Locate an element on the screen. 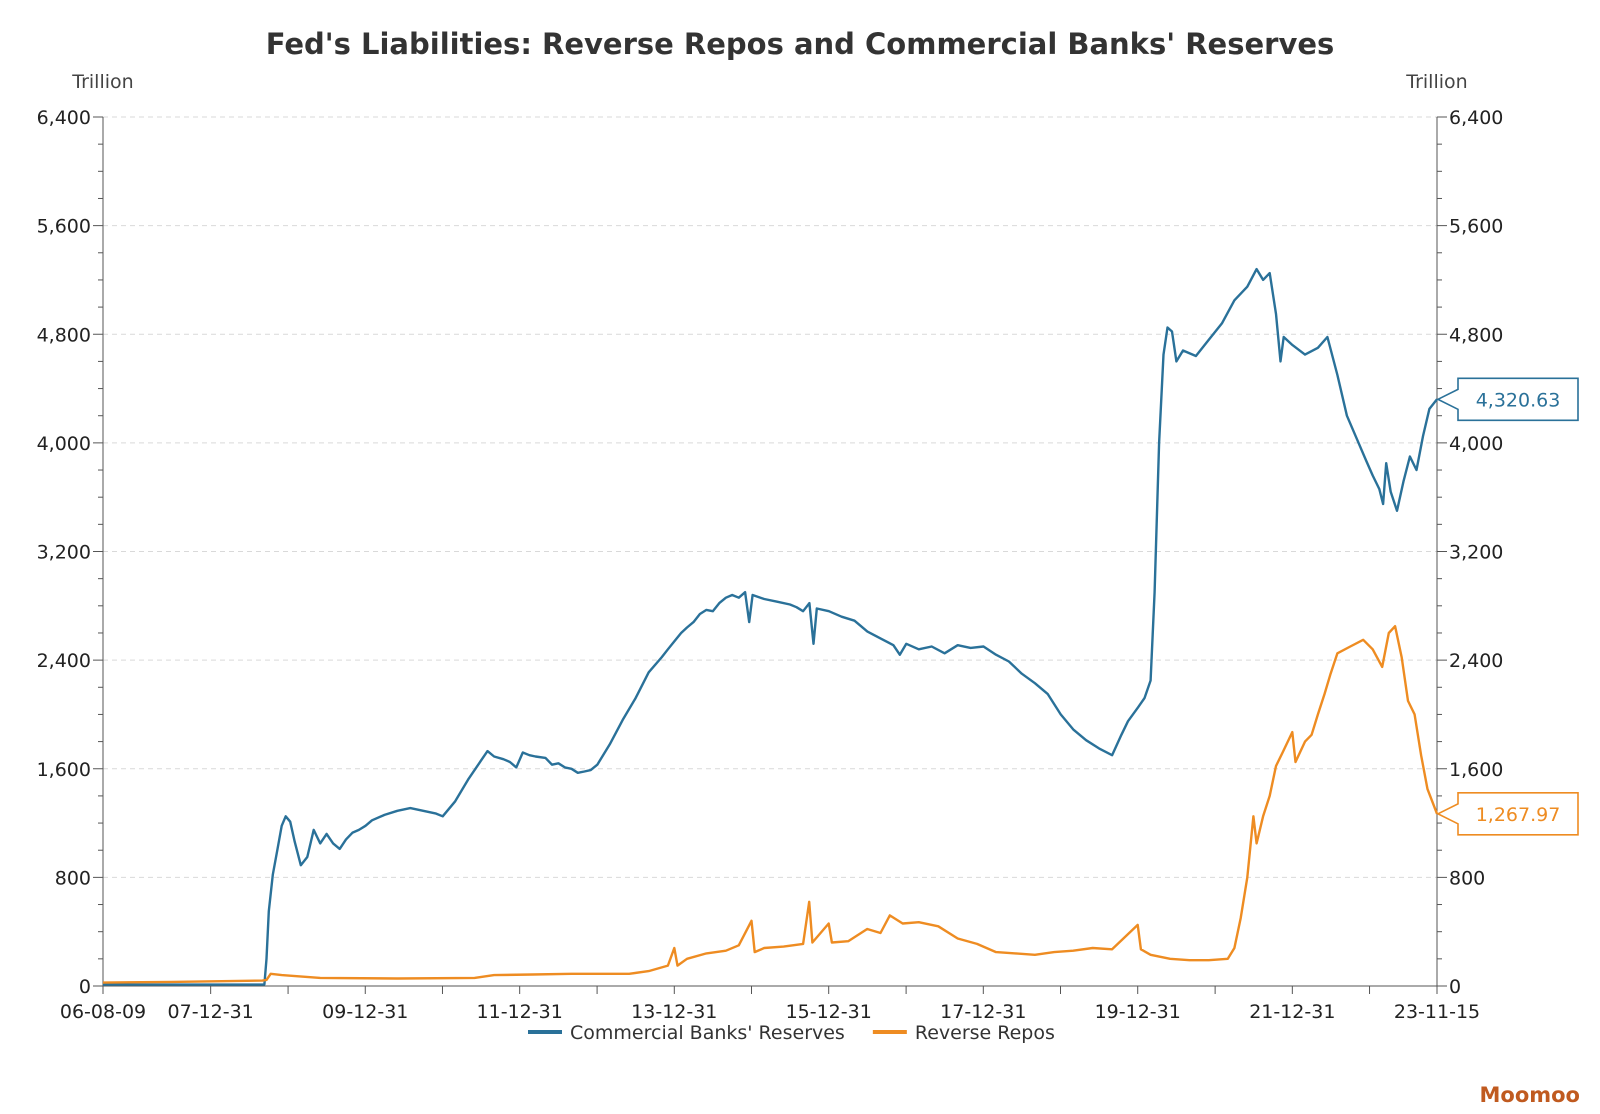 The height and width of the screenshot is (1114, 1600). left-axis-unit: Trillion is located at coordinates (102, 82).